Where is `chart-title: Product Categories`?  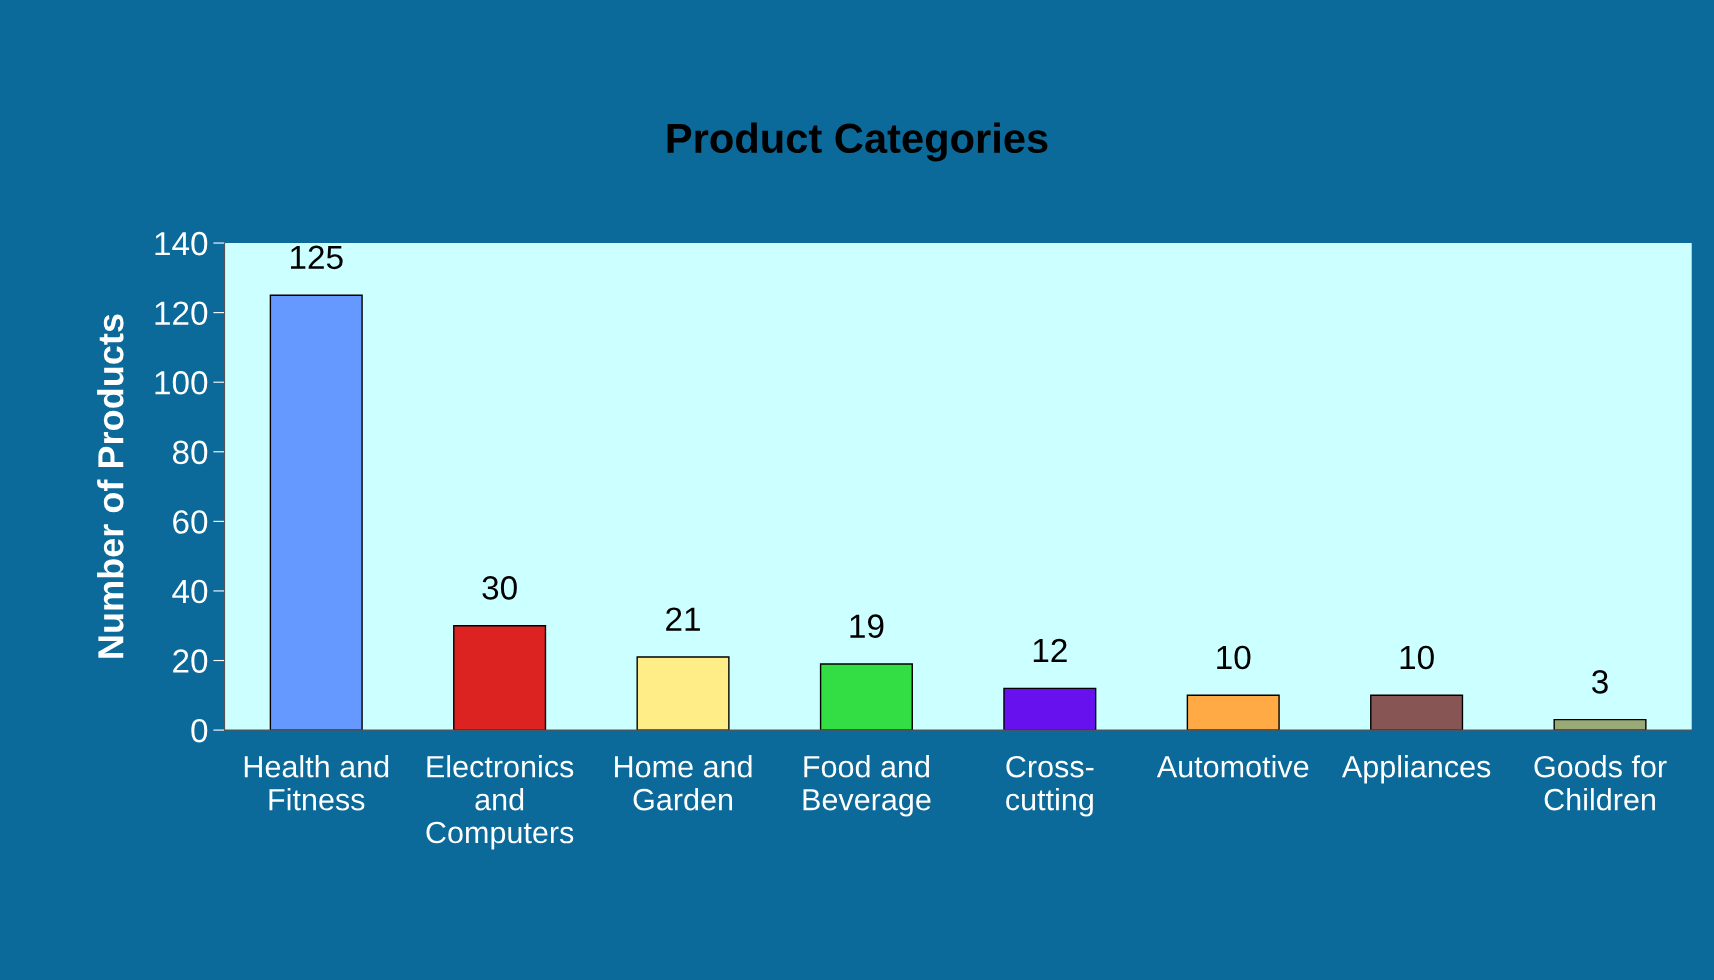 chart-title: Product Categories is located at coordinates (857, 142).